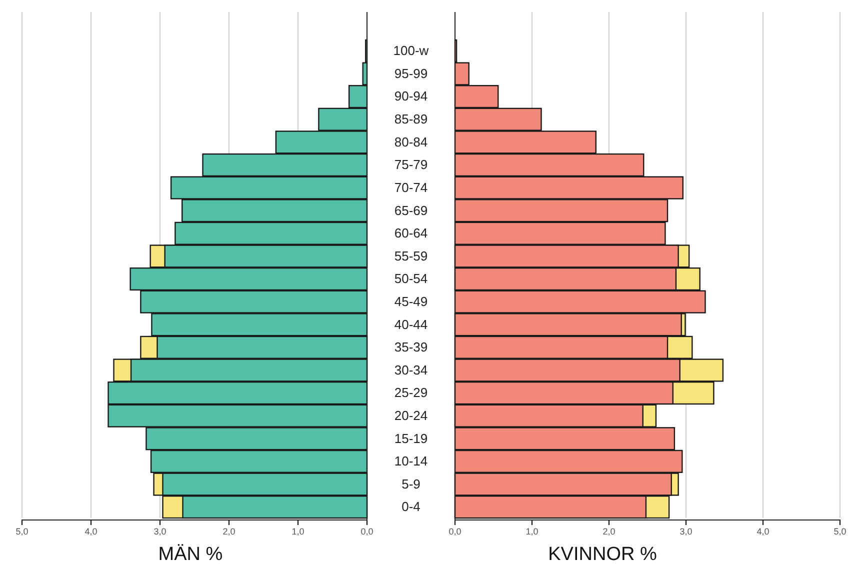 The height and width of the screenshot is (568, 849). Describe the element at coordinates (411, 301) in the screenshot. I see `y-tick-label: 45-49` at that location.